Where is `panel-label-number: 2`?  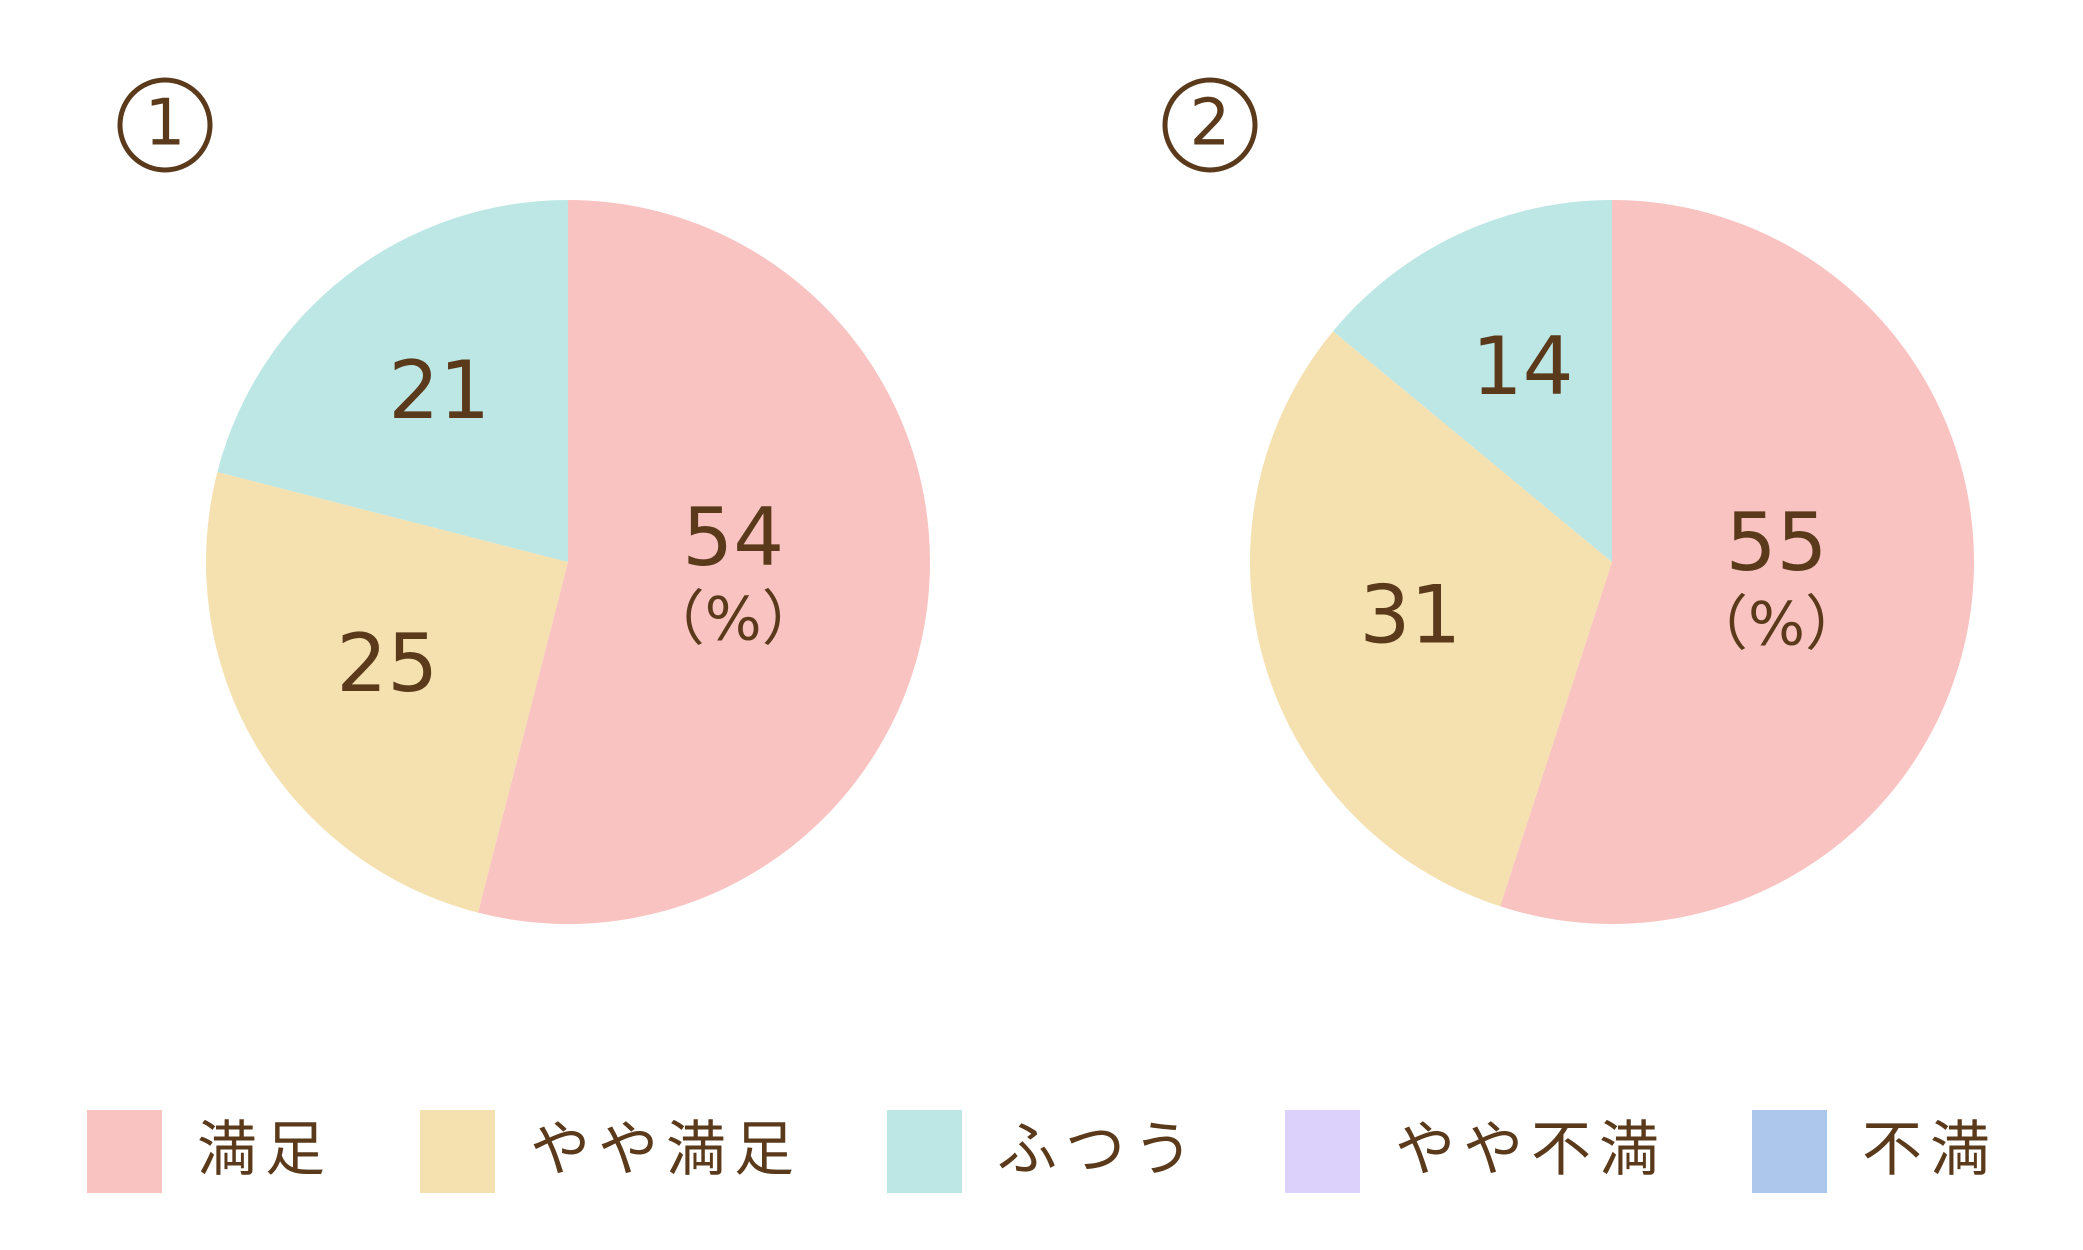 panel-label-number: 2 is located at coordinates (1210, 124).